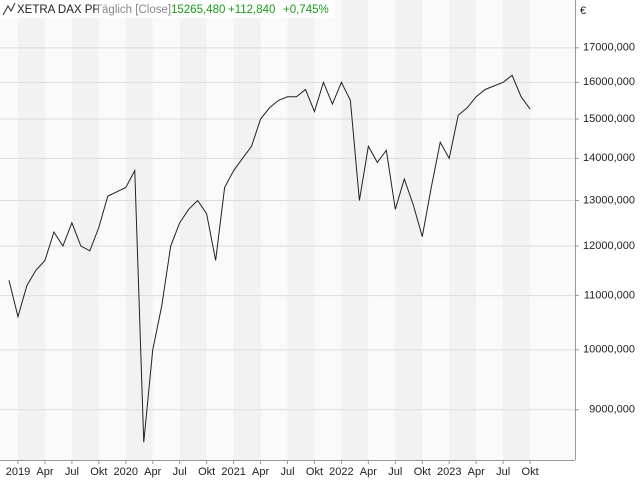 The width and height of the screenshot is (640, 480). What do you see at coordinates (18, 472) in the screenshot?
I see `x-tick-label: 2019` at bounding box center [18, 472].